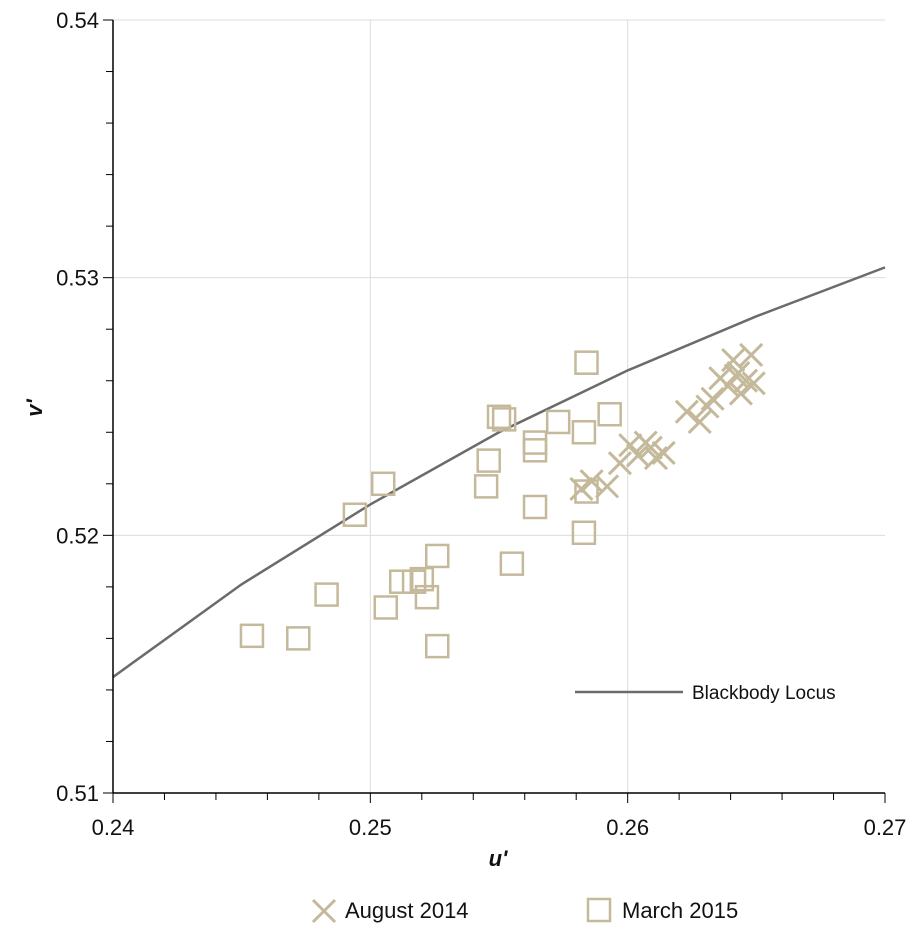 The image size is (914, 933). Describe the element at coordinates (370, 827) in the screenshot. I see `x-tick-label: 0.25` at that location.